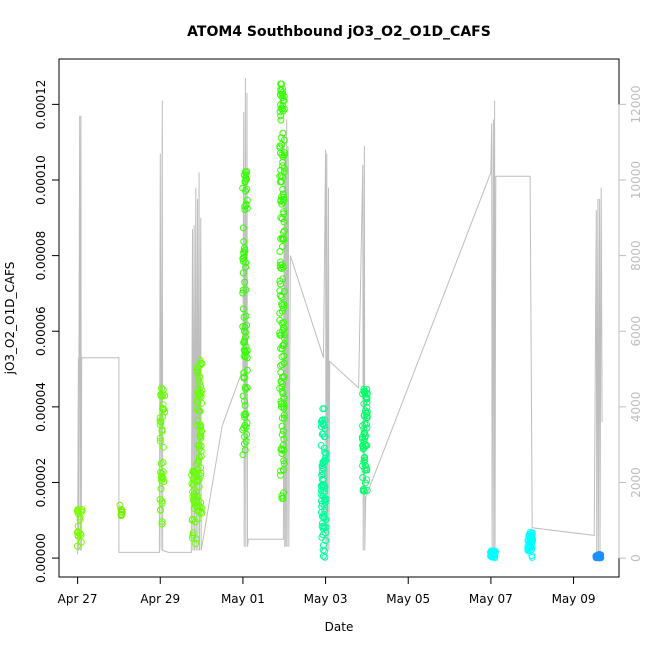  I want to click on y-tick-label: 0.00000, so click(41, 558).